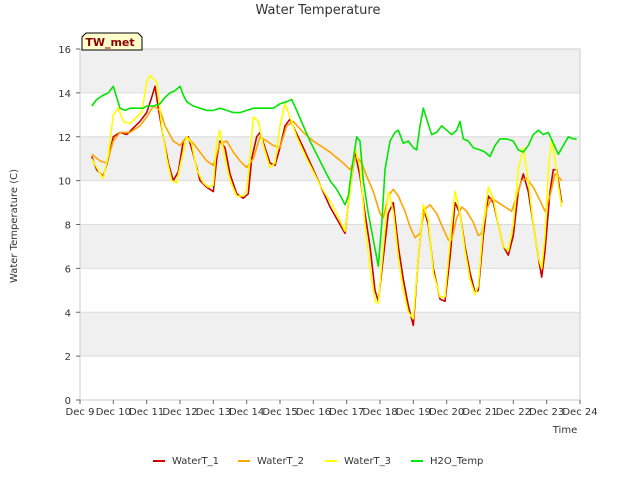 This screenshot has height=480, width=640. Describe the element at coordinates (80, 412) in the screenshot. I see `x-tick-label: Dec 9` at that location.